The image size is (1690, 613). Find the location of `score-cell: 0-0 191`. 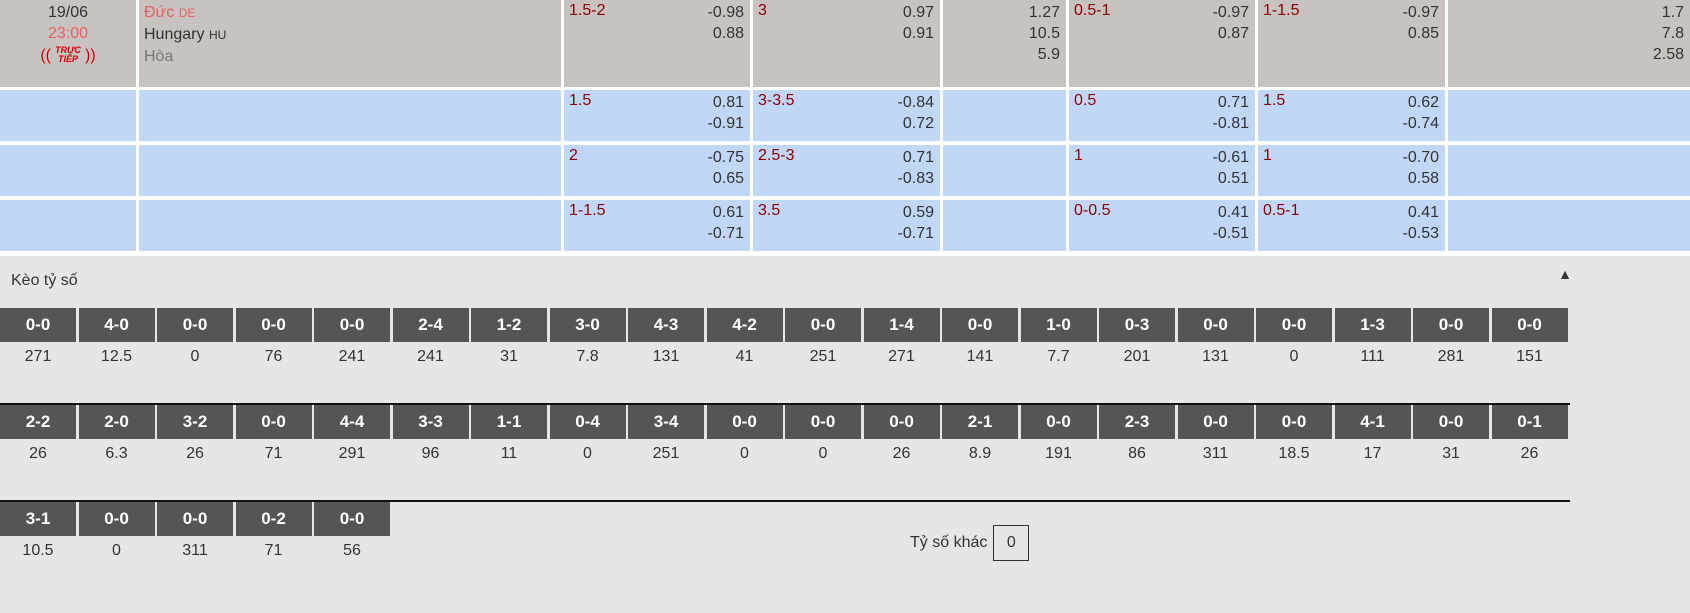

score-cell: 0-0 191 is located at coordinates (1058, 452).